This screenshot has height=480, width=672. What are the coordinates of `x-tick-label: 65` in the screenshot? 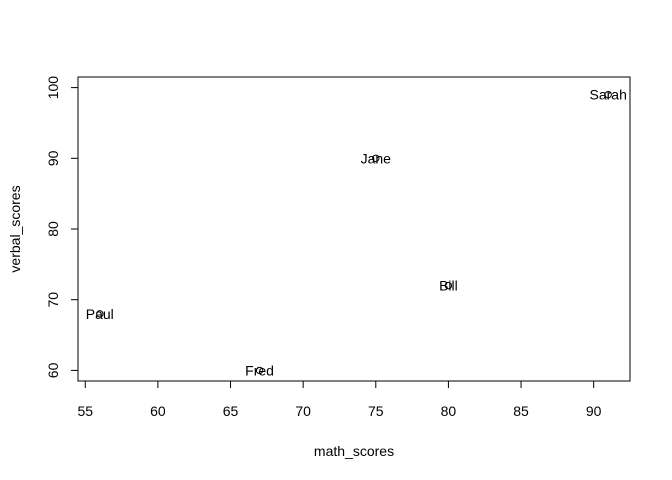 It's located at (231, 411).